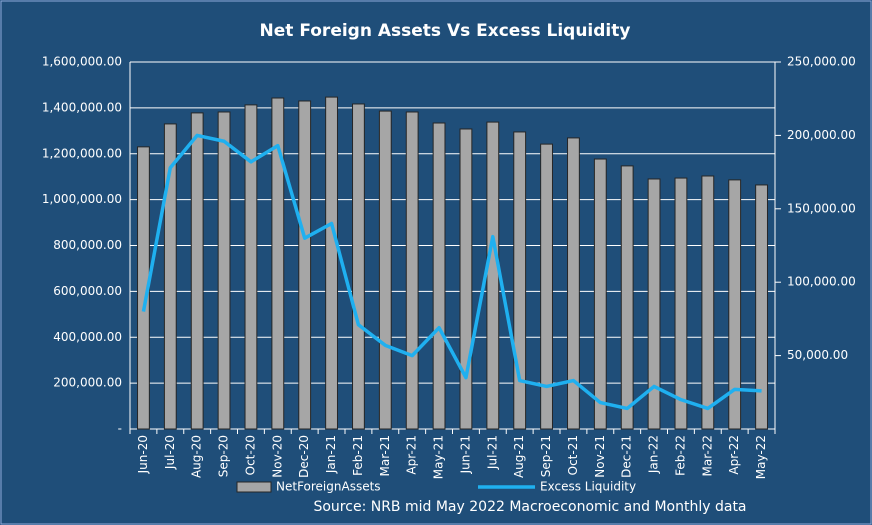 This screenshot has width=872, height=525. What do you see at coordinates (304, 456) in the screenshot?
I see `x-tick-label: Dec-20` at bounding box center [304, 456].